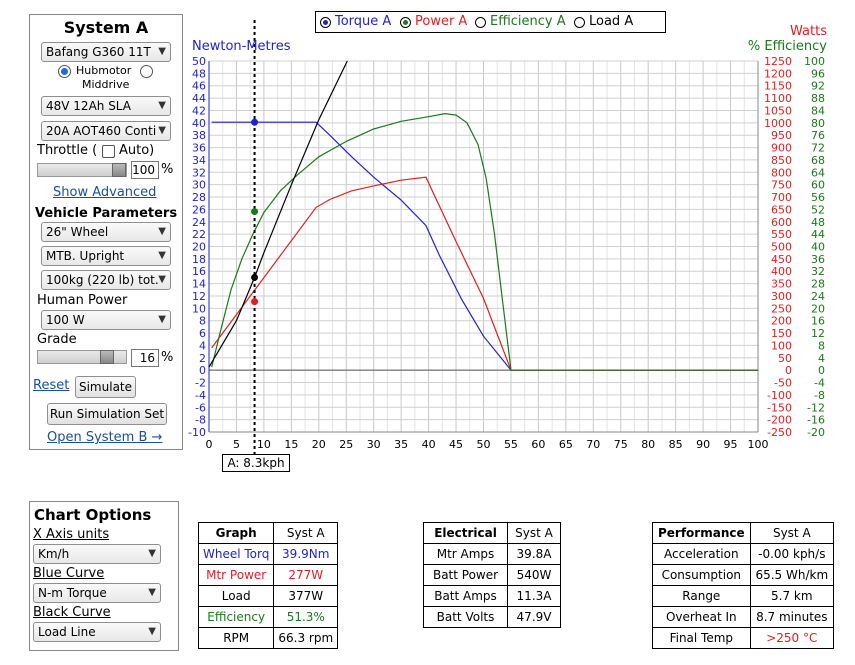  Describe the element at coordinates (102, 280) in the screenshot. I see `mass-select-value: 100kg (220 lb) tot.` at that location.